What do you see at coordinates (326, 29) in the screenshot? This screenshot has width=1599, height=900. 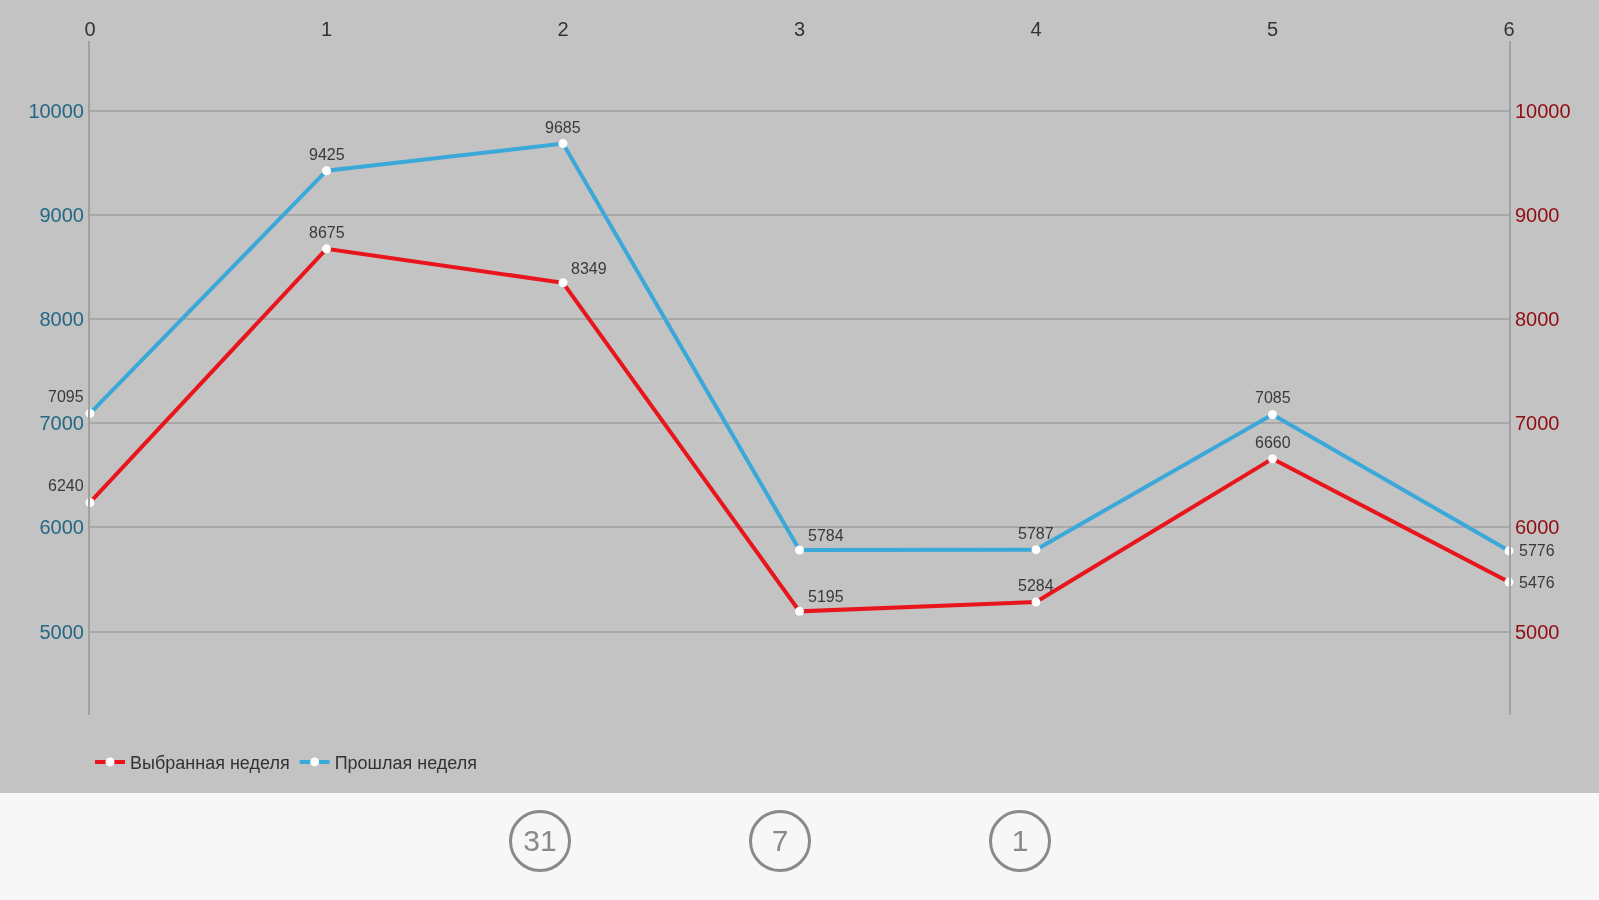 I see `x-tick-label: 1` at bounding box center [326, 29].